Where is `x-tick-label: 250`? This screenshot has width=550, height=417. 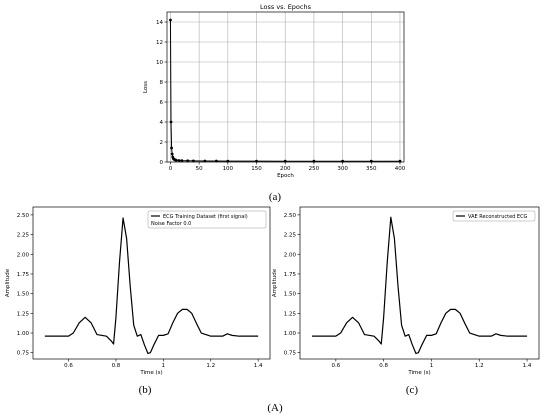 x-tick-label: 250 is located at coordinates (314, 169).